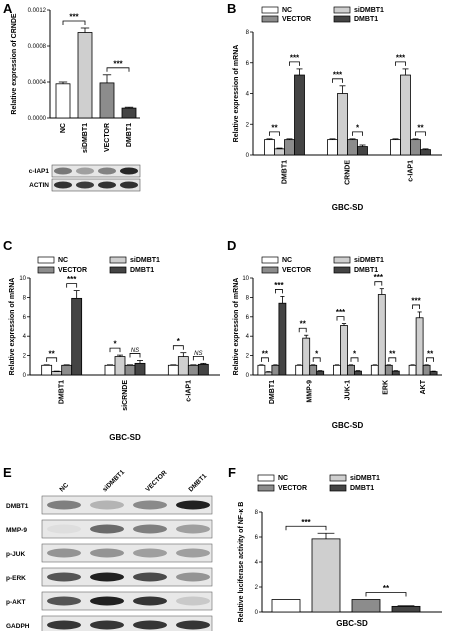  I want to click on chart-b-legend: NC siDMBT1 VECTOR DMBT1, so click(322, 14).